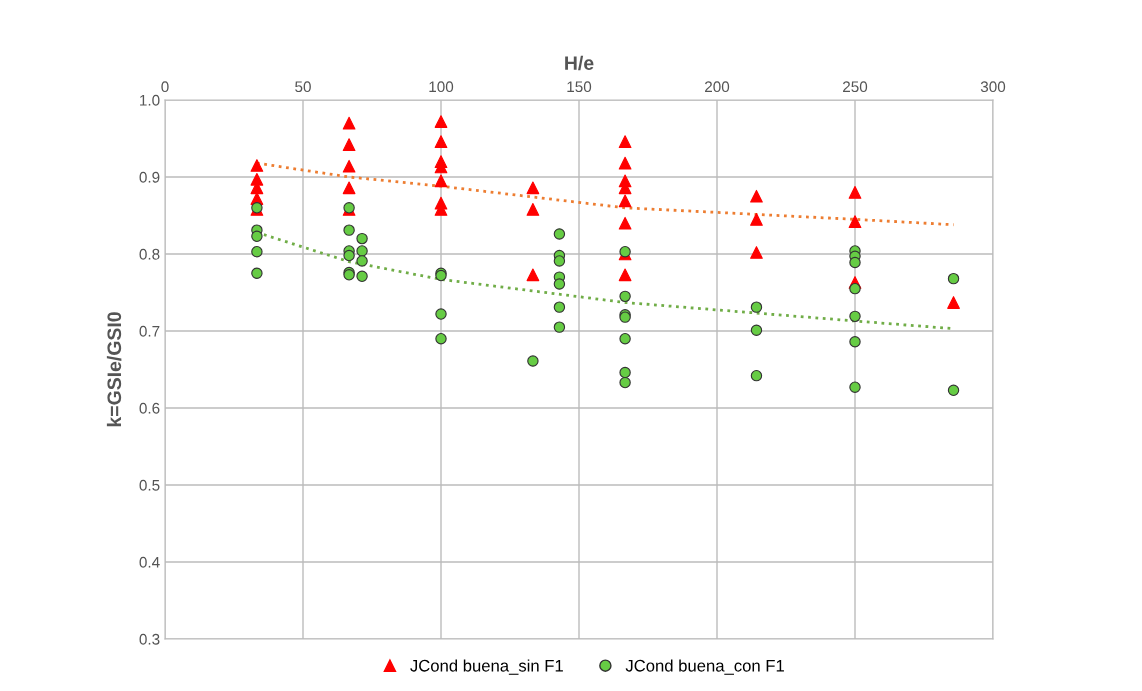 The height and width of the screenshot is (691, 1142). I want to click on y-tick-label: 0.3, so click(149, 639).